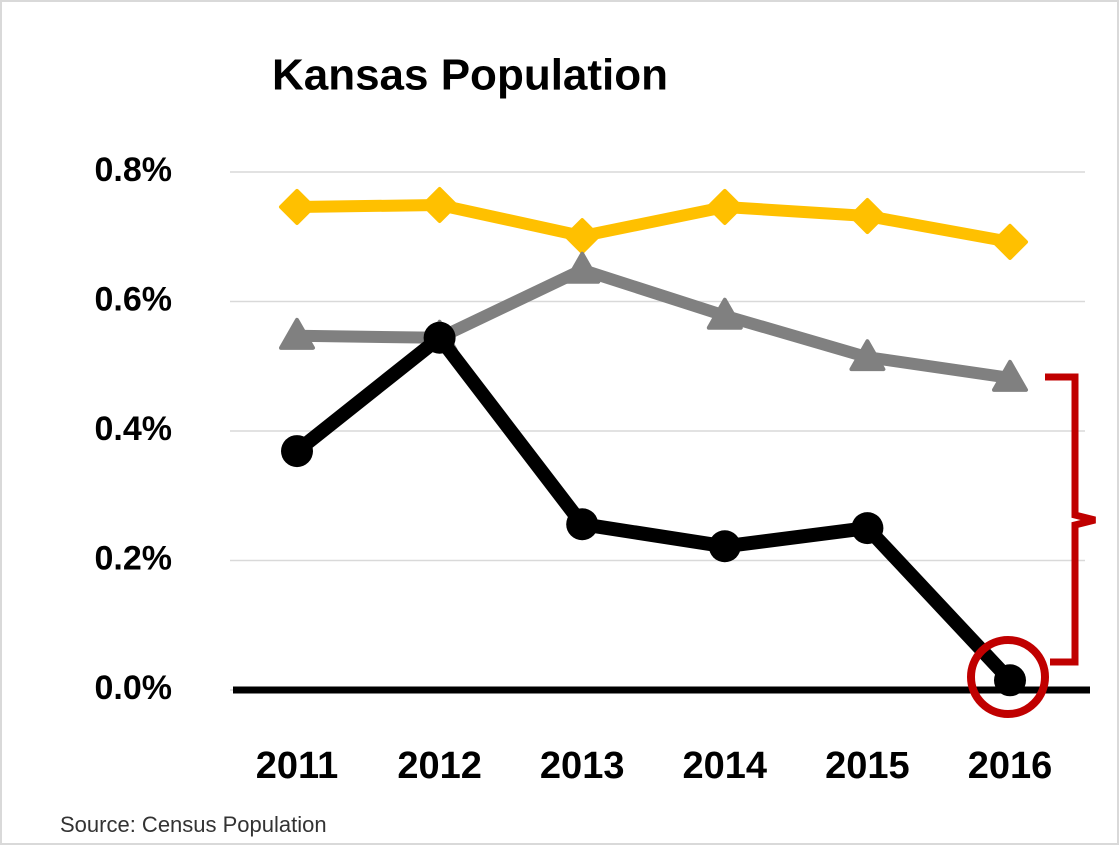  Describe the element at coordinates (297, 766) in the screenshot. I see `x-tick-label: 2011` at that location.